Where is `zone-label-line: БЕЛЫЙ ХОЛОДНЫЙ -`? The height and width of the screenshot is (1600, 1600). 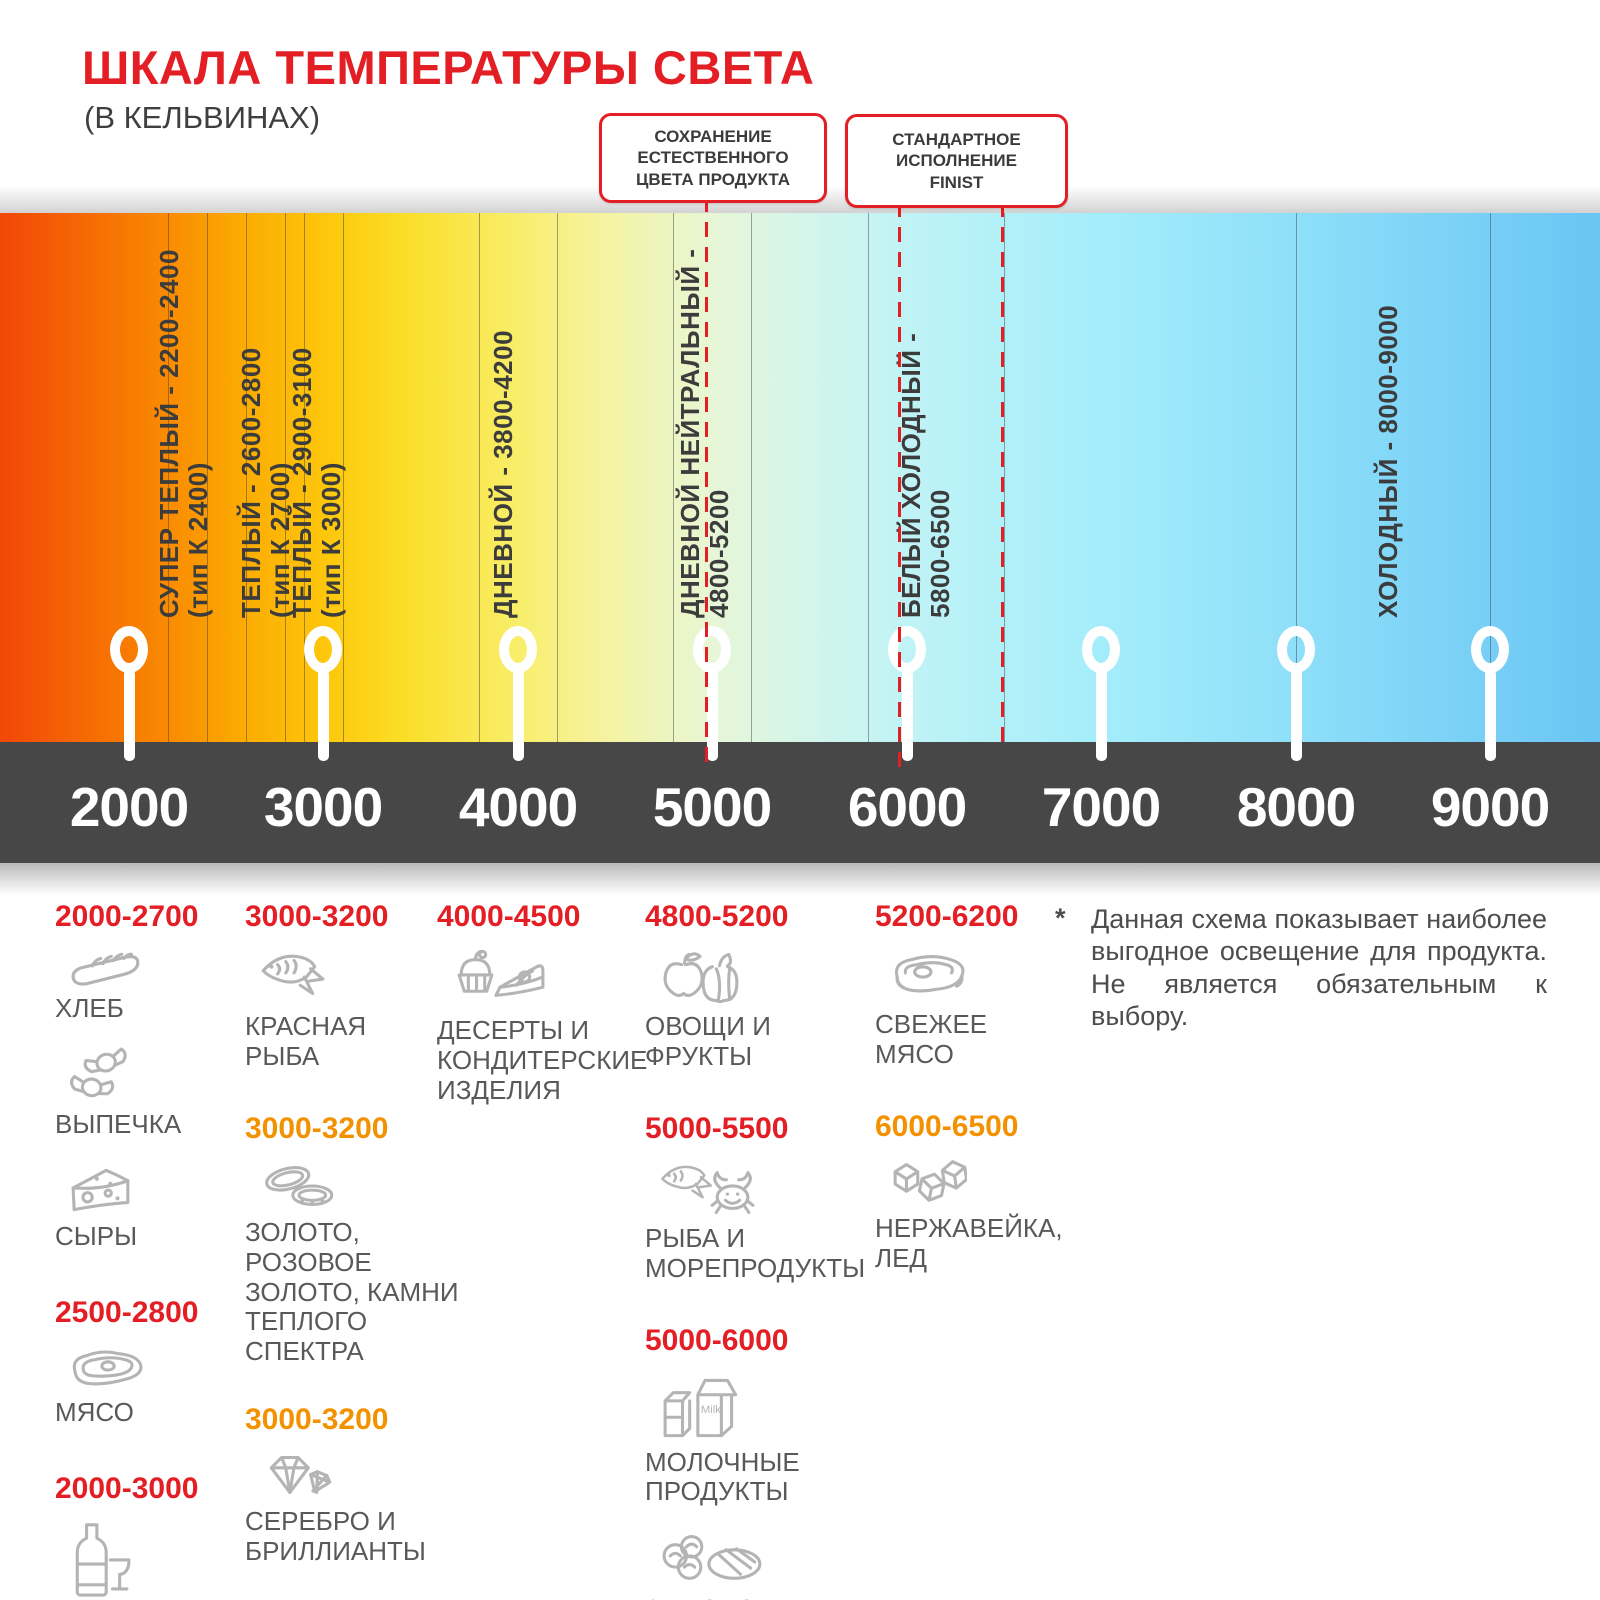 zone-label-line: БЕЛЫЙ ХОЛОДНЫЙ - is located at coordinates (911, 475).